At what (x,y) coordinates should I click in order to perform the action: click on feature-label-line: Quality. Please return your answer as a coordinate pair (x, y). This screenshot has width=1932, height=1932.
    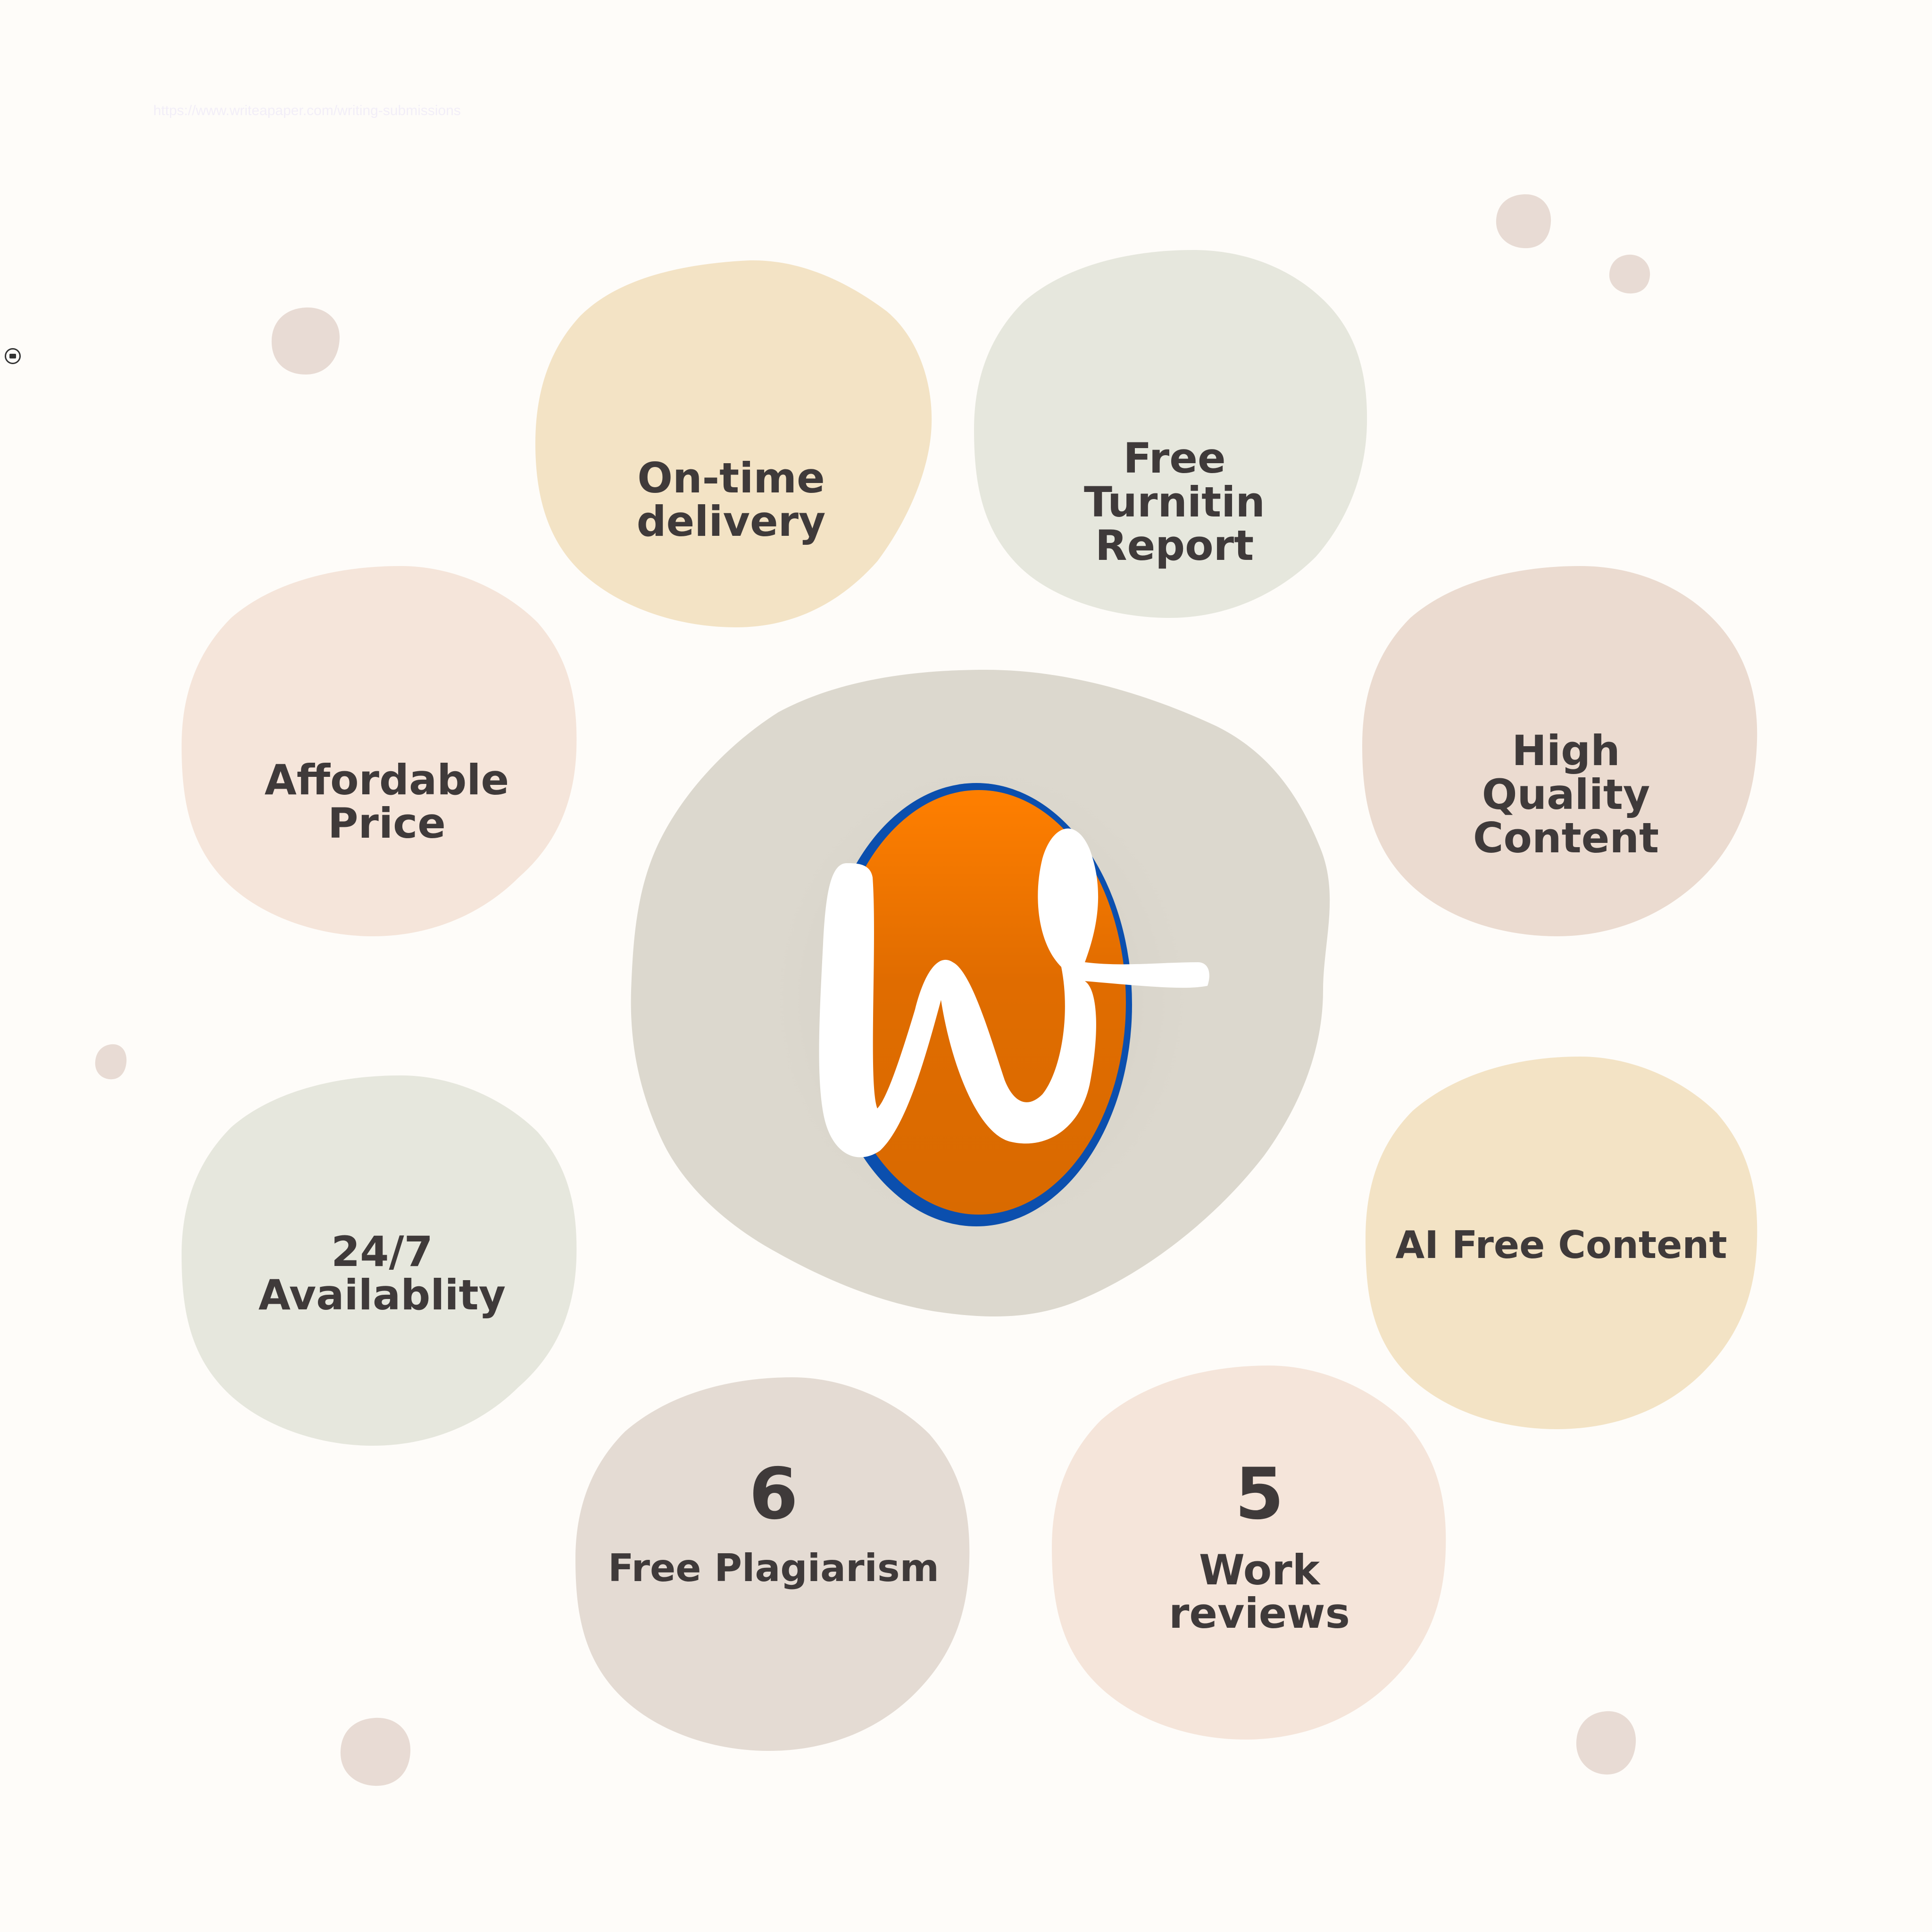
    Looking at the image, I should click on (1566, 795).